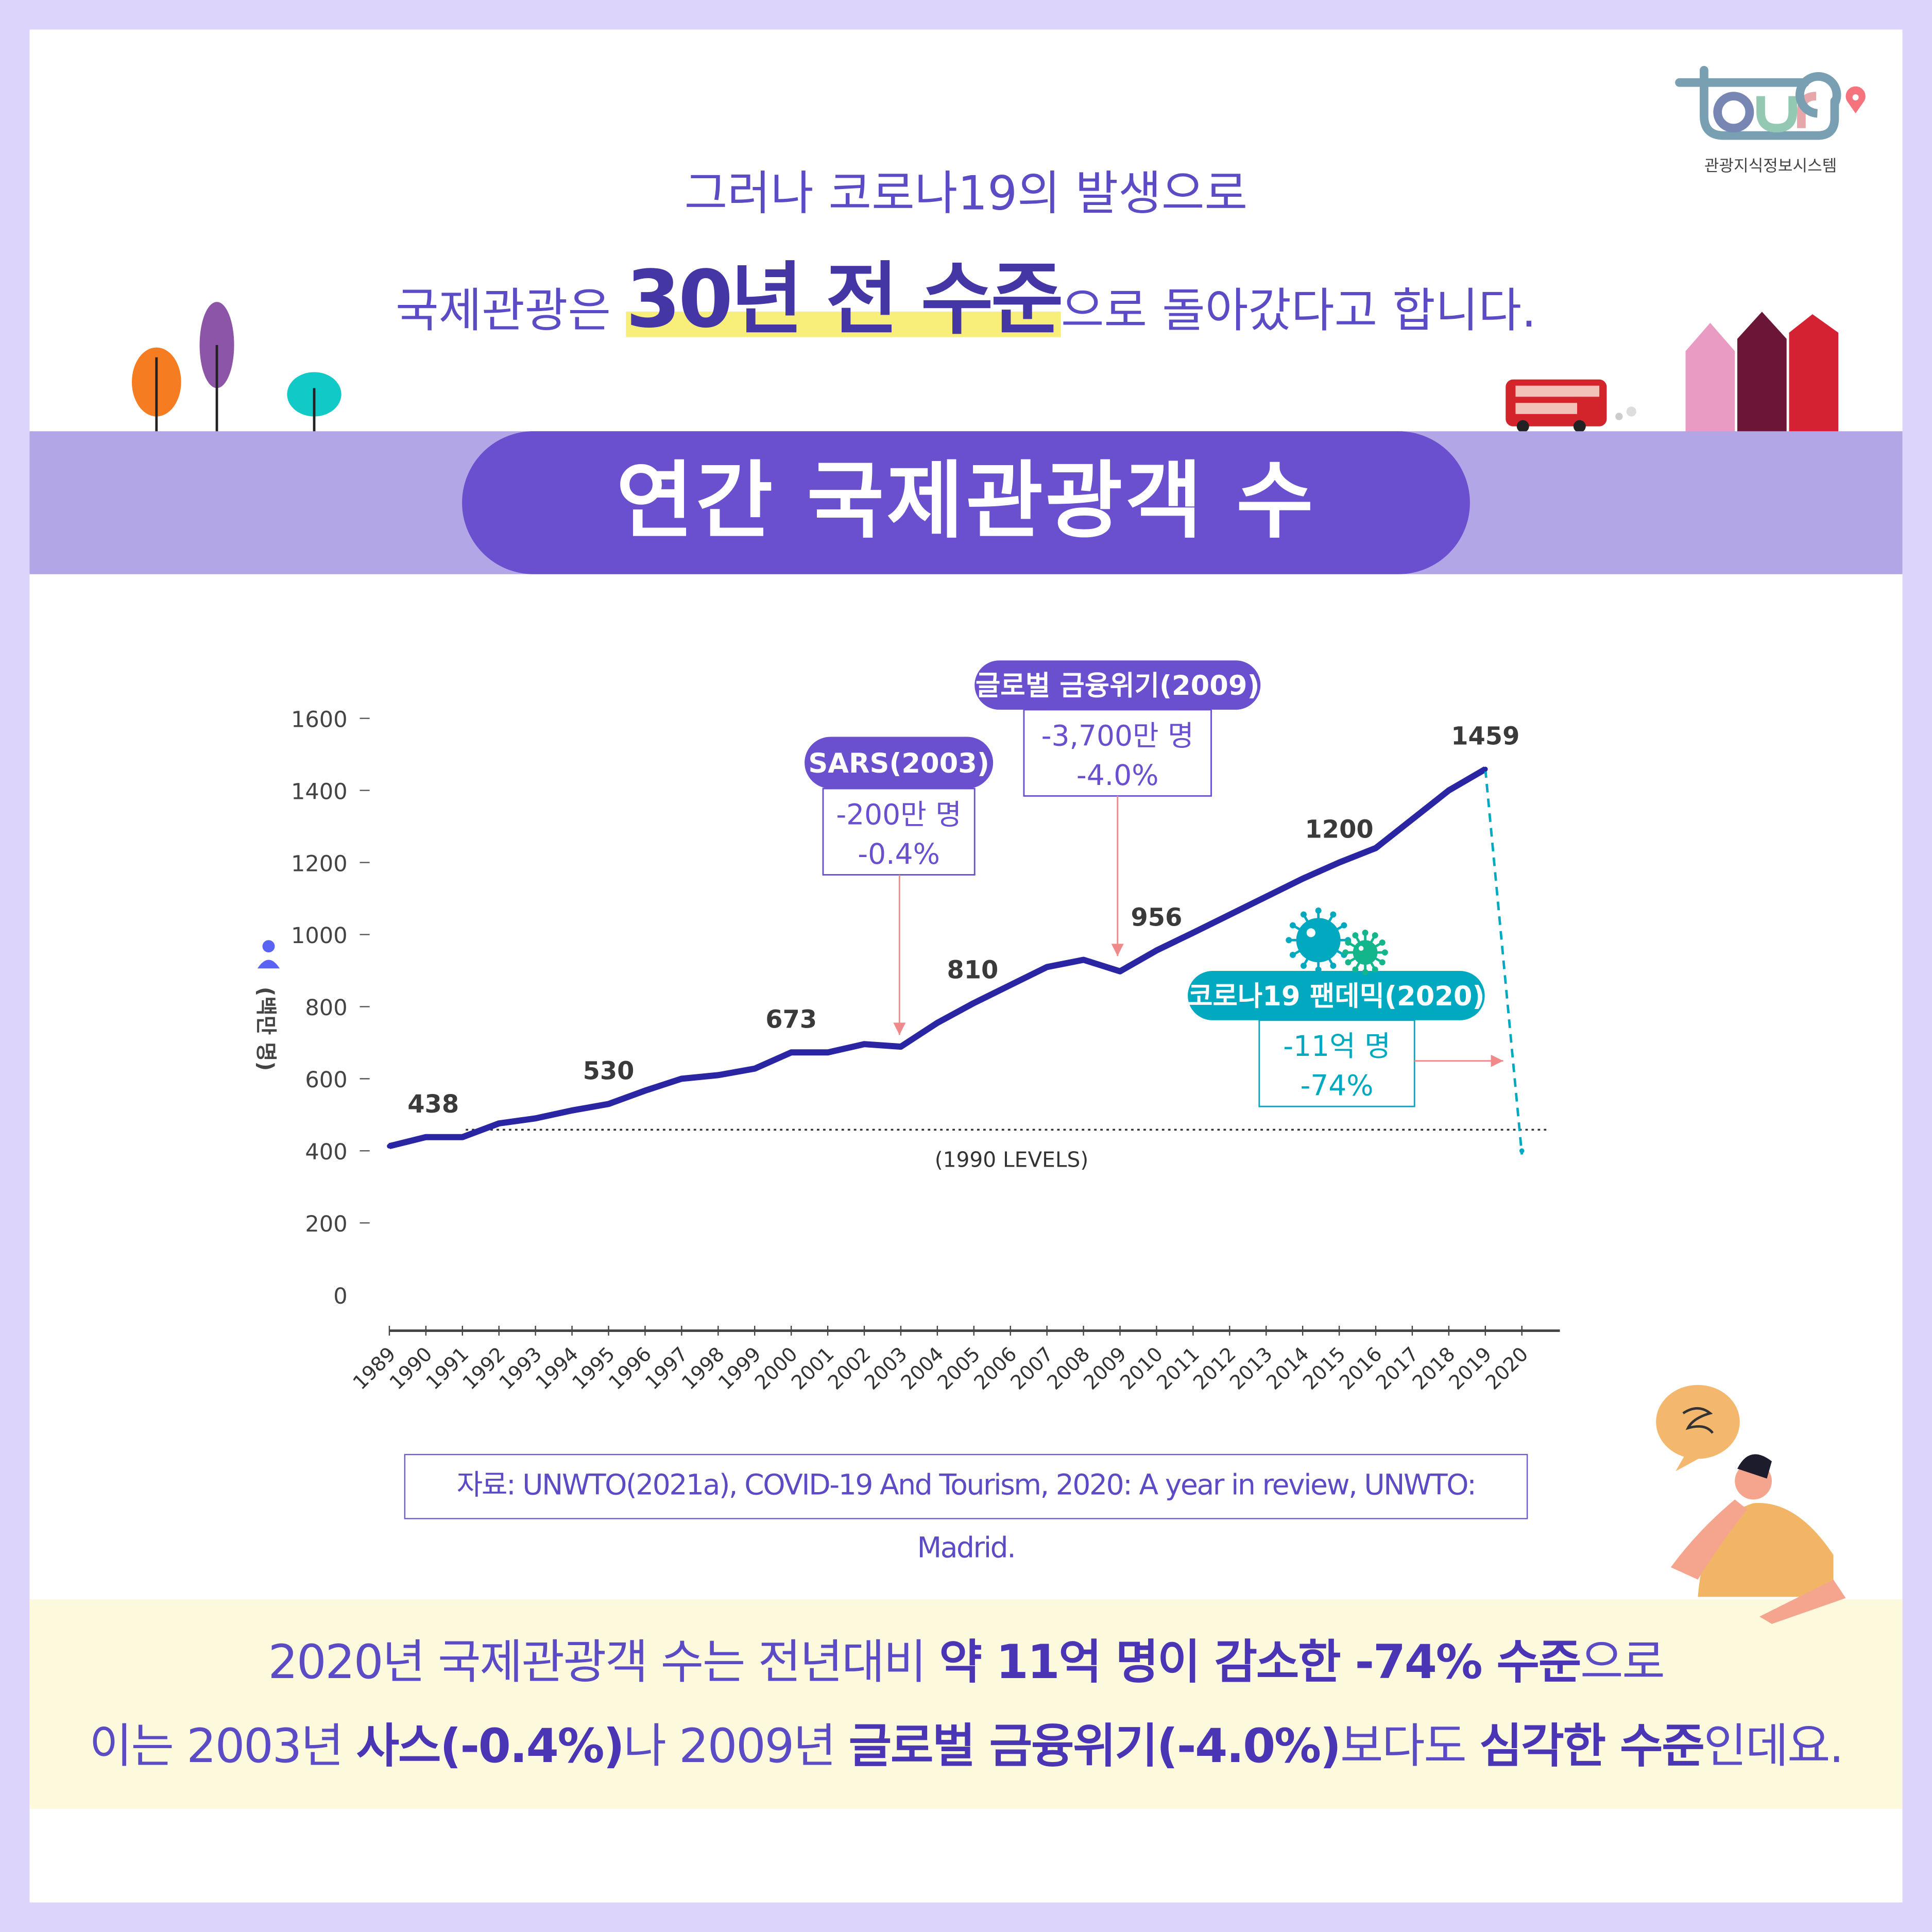  What do you see at coordinates (484, 1369) in the screenshot?
I see `x-tick-label: 1992` at bounding box center [484, 1369].